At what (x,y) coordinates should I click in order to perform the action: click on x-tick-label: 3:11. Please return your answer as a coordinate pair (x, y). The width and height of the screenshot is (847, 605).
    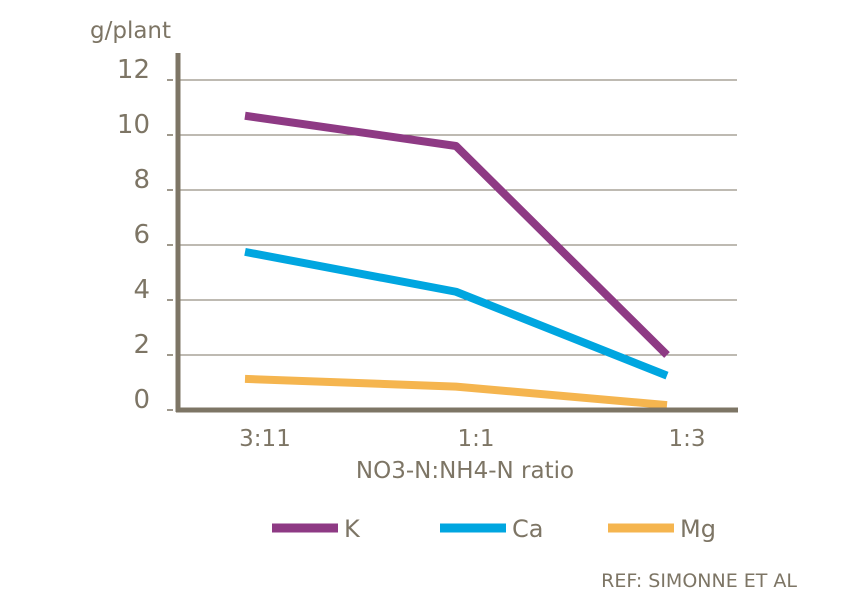
    Looking at the image, I should click on (265, 439).